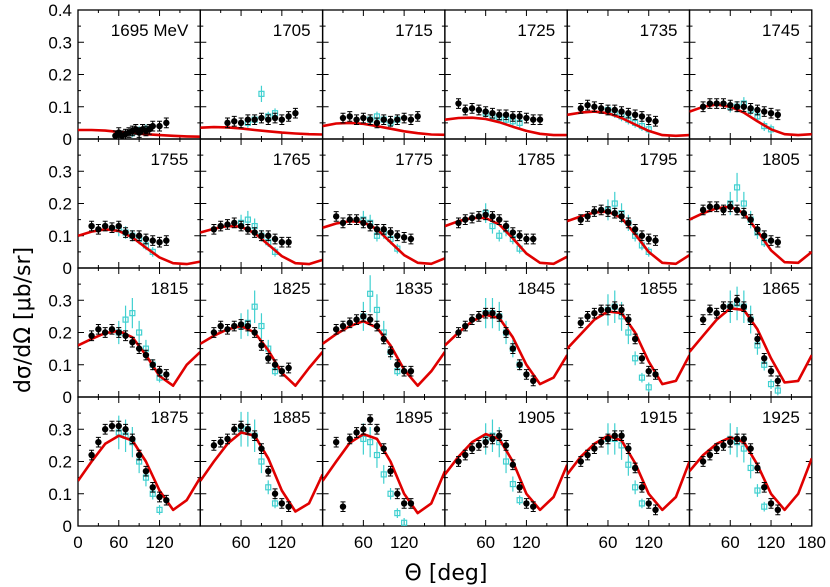  I want to click on y-tick-label: 0.3, so click(60, 429).